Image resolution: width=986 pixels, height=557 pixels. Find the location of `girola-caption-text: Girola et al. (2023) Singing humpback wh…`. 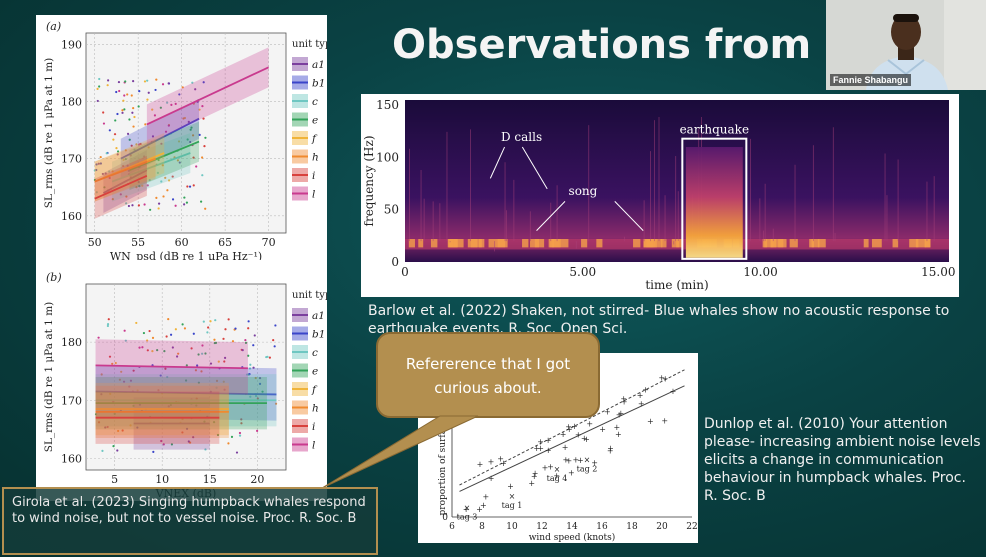

girola-caption-text: Girola et al. (2023) Singing humpback wh… is located at coordinates (189, 510).